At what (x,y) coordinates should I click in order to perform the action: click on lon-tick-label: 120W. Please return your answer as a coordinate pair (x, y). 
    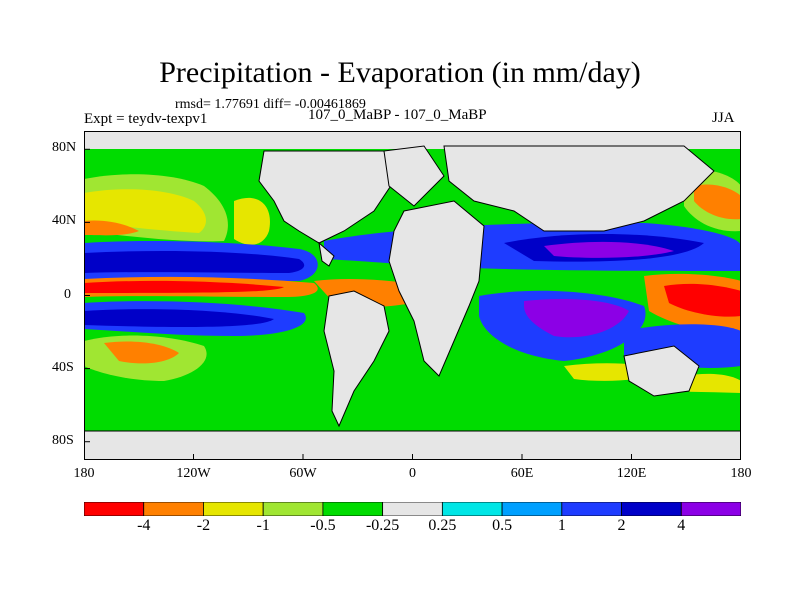
    Looking at the image, I should click on (193, 473).